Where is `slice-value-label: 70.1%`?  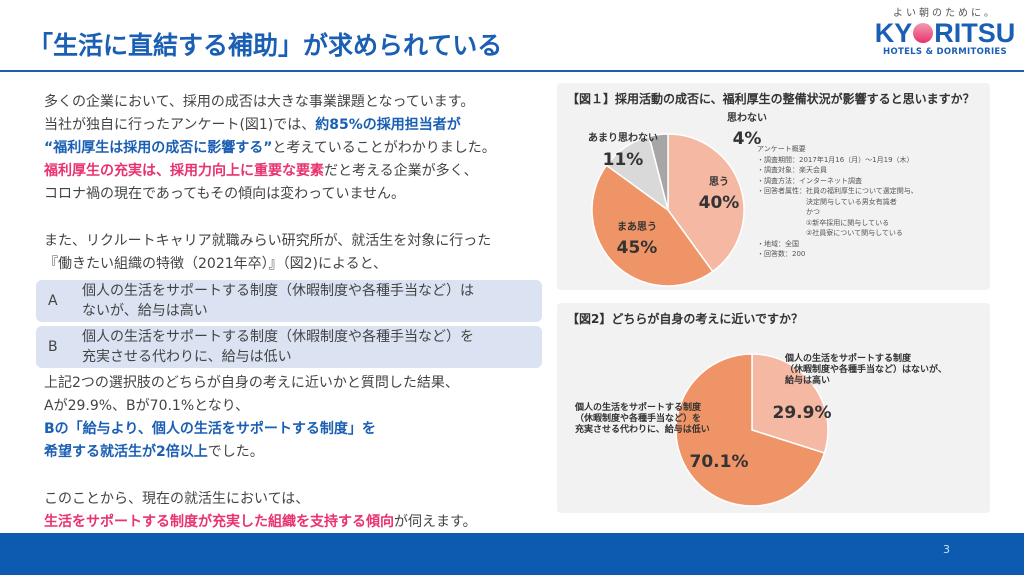 slice-value-label: 70.1% is located at coordinates (719, 462).